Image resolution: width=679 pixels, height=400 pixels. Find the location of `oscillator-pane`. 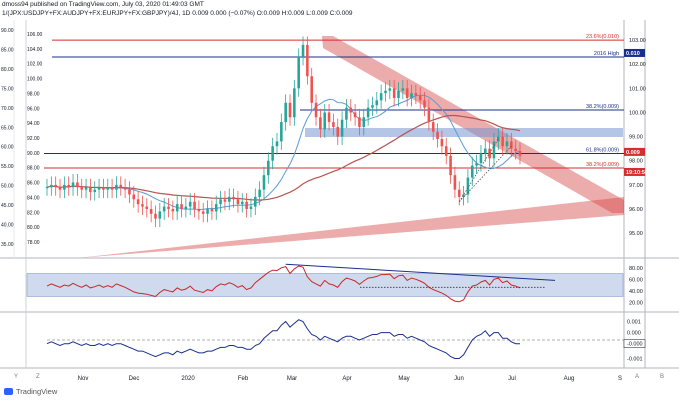

oscillator-pane is located at coordinates (335, 339).